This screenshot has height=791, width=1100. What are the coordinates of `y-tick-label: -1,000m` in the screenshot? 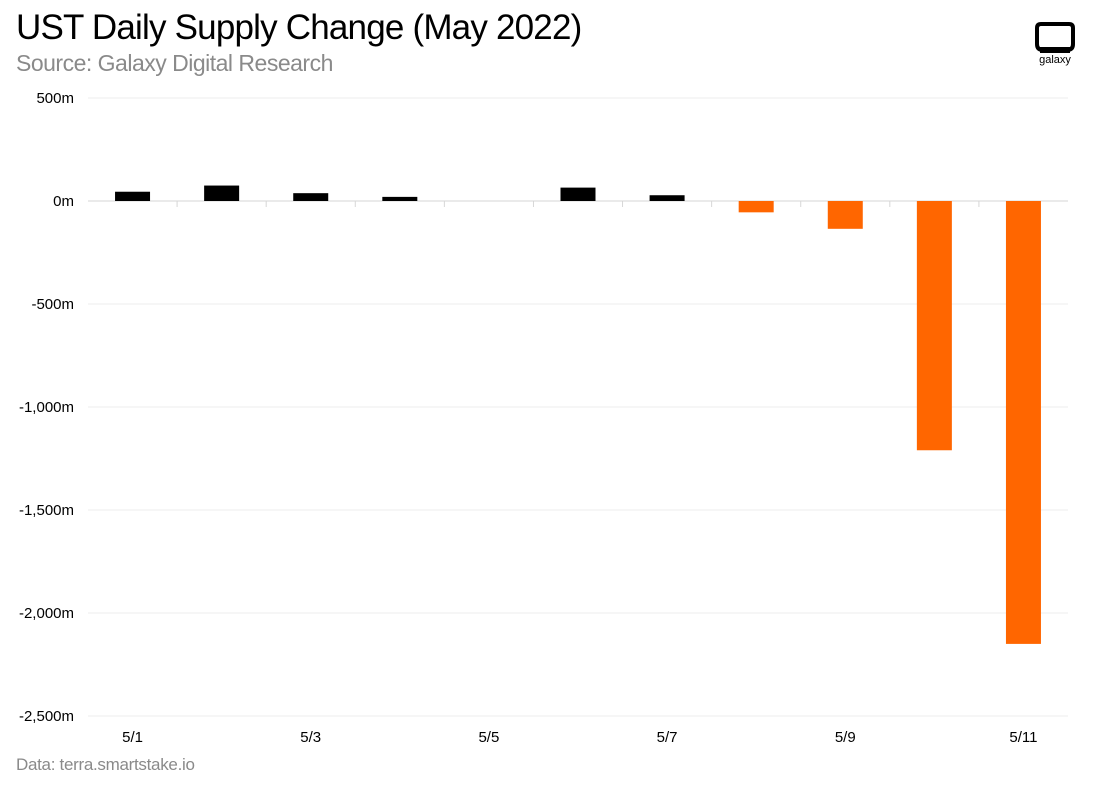 It's located at (46, 407).